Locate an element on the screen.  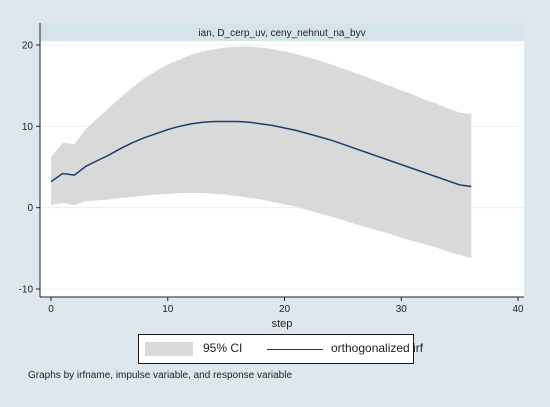
irf-line-layer is located at coordinates (261, 154).